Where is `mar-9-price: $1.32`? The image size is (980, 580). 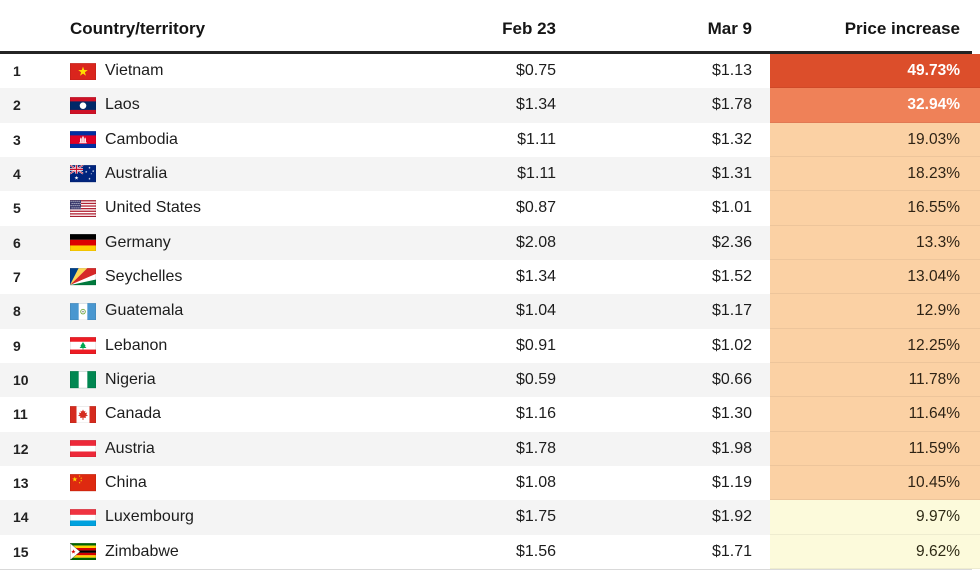 mar-9-price: $1.32 is located at coordinates (731, 139).